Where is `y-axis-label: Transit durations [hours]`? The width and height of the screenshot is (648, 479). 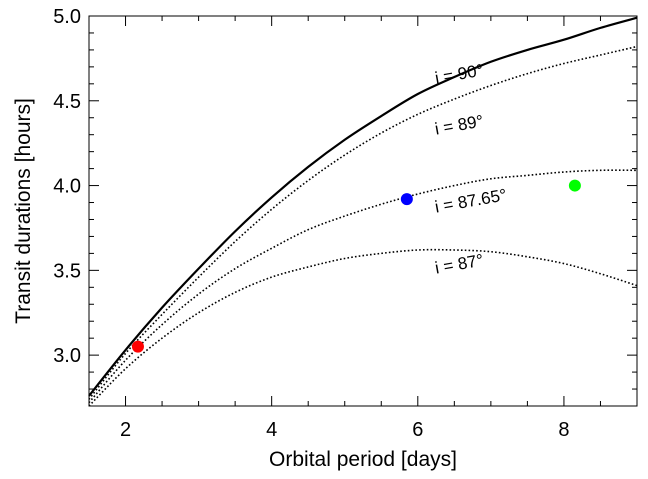
y-axis-label: Transit durations [hours] is located at coordinates (23, 211).